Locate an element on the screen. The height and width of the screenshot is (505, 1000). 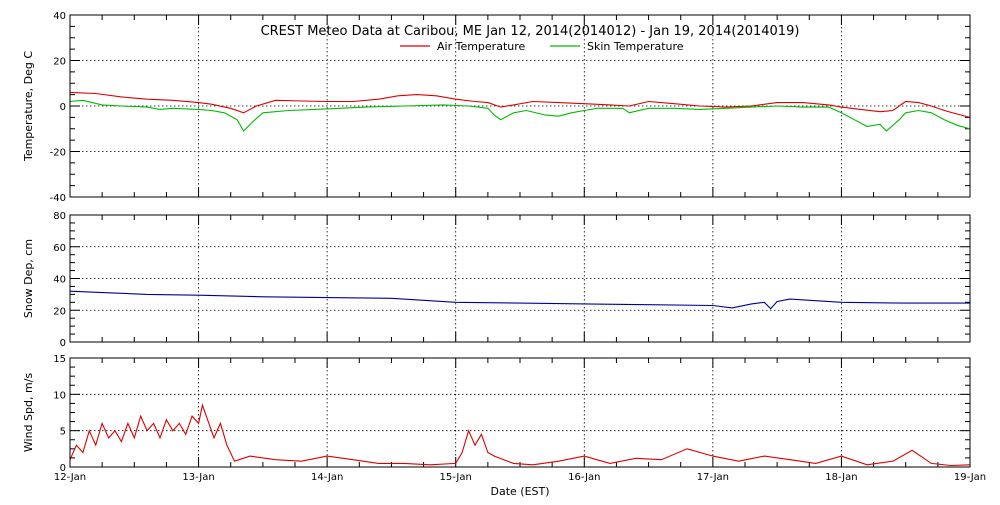
x-tick-label: 13-Jan is located at coordinates (198, 477).